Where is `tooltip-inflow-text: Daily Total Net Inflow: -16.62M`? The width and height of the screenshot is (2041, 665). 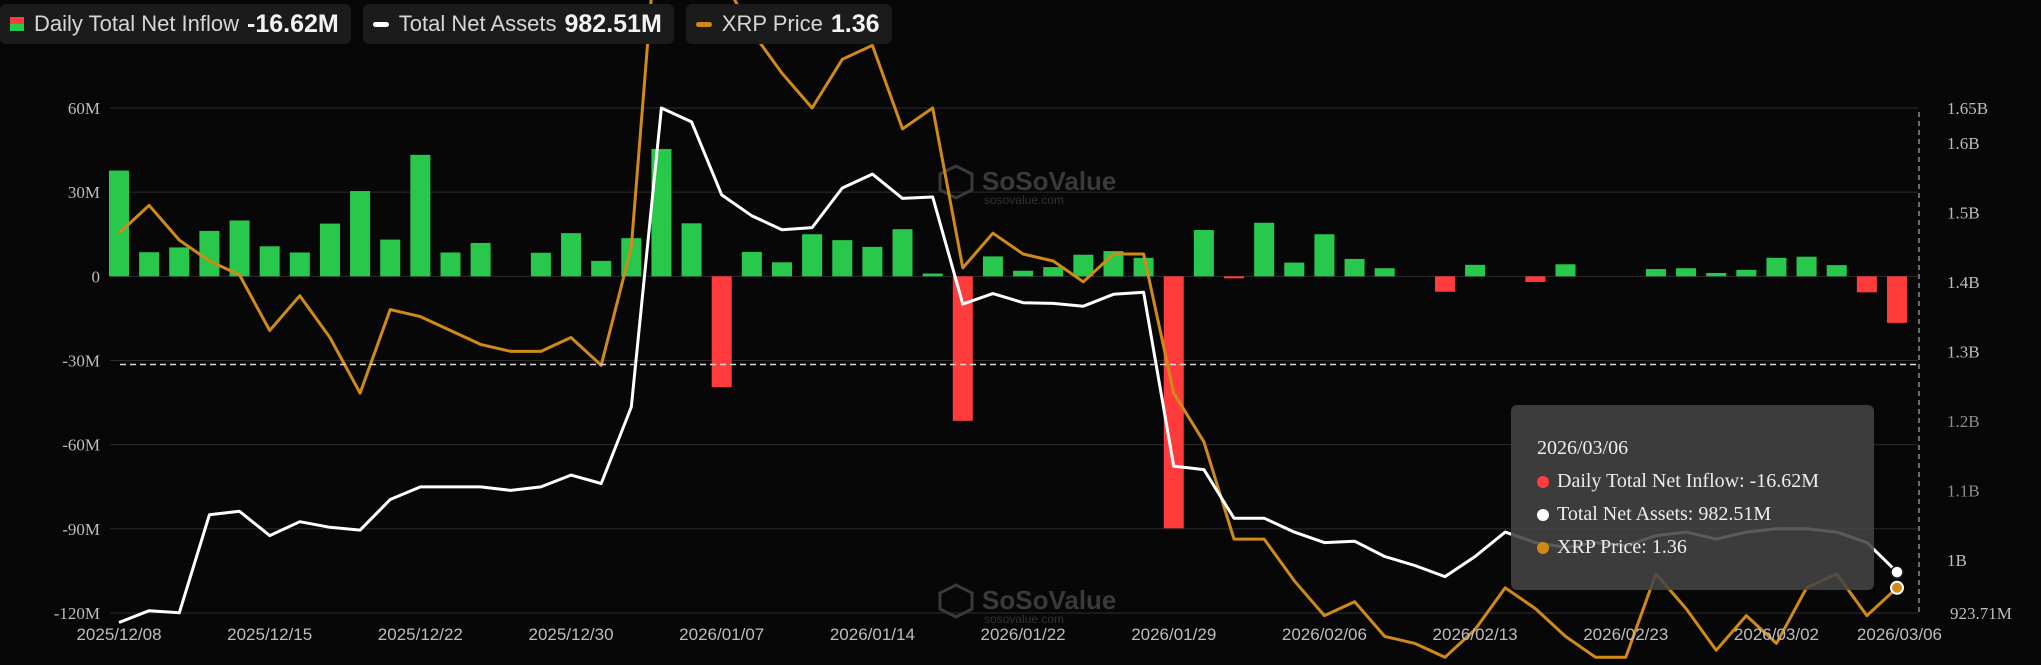
tooltip-inflow-text: Daily Total Net Inflow: -16.62M is located at coordinates (1688, 481).